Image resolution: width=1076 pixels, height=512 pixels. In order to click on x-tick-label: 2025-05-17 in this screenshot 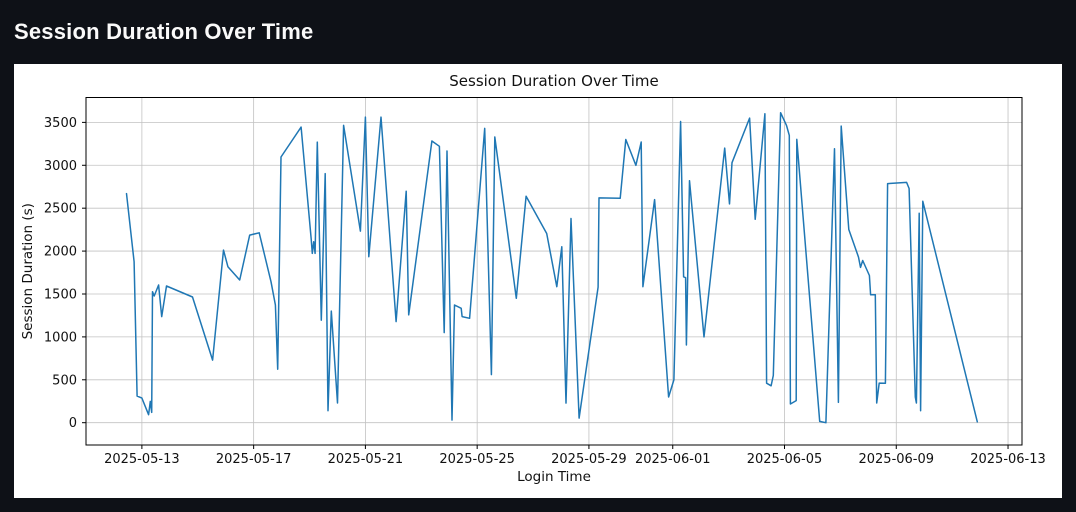, I will do `click(254, 459)`.